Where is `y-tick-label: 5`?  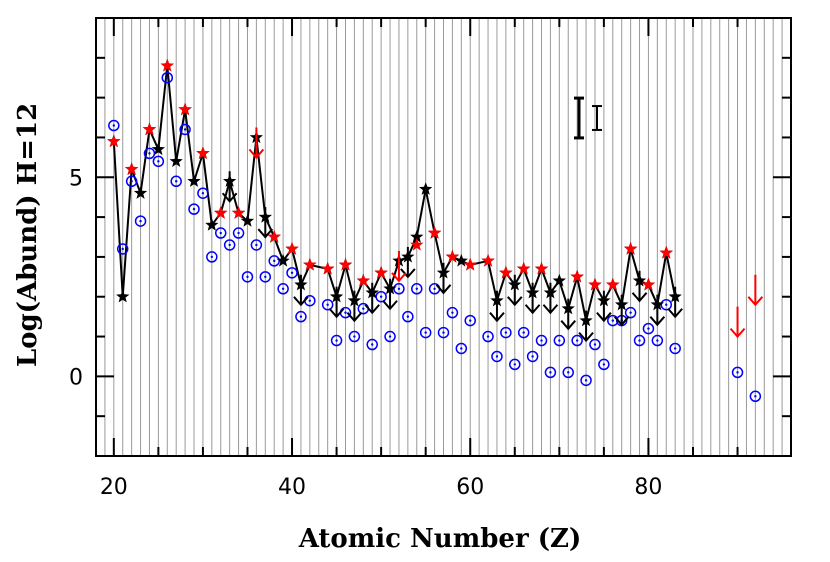
y-tick-label: 5 is located at coordinates (76, 178).